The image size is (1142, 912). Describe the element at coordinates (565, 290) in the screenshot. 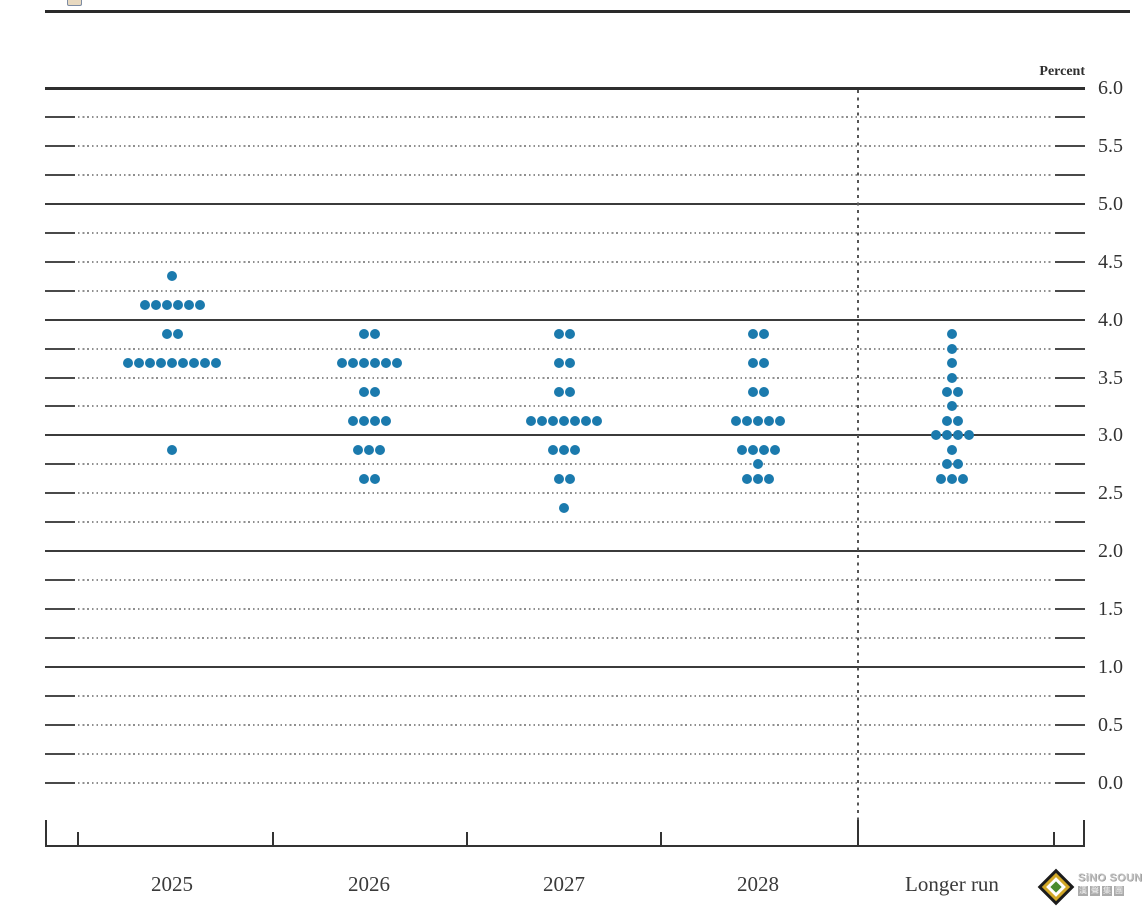

I see `gridline-dotted-4.25` at that location.